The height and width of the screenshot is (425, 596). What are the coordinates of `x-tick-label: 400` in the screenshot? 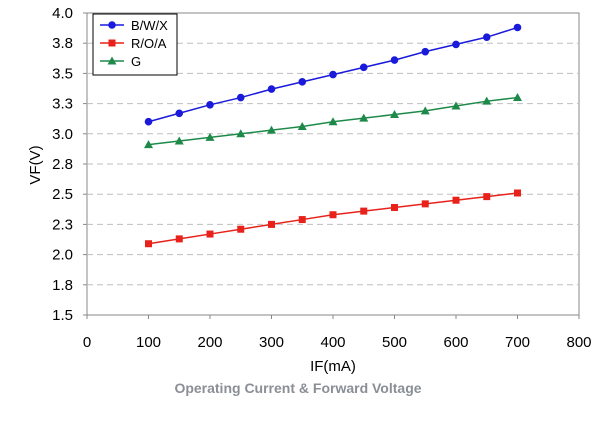 It's located at (332, 342).